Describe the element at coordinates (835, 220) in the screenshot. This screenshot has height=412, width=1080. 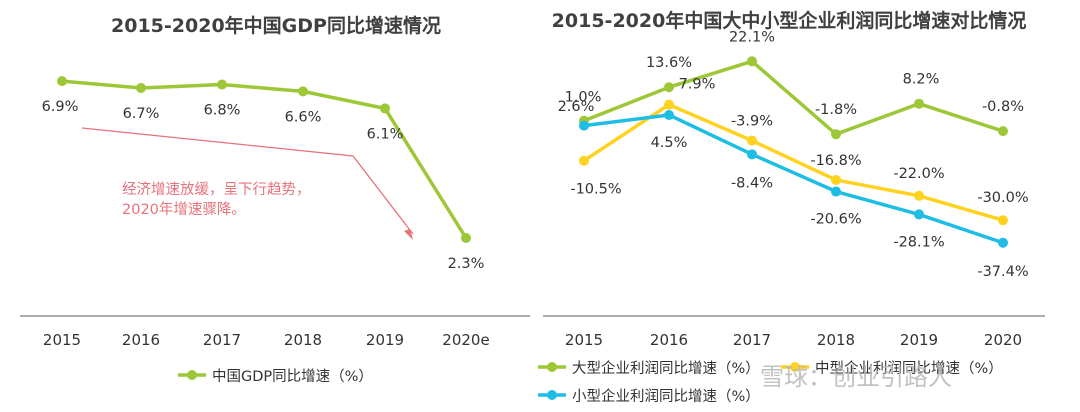
I see `small-data-label: -20.6%` at that location.